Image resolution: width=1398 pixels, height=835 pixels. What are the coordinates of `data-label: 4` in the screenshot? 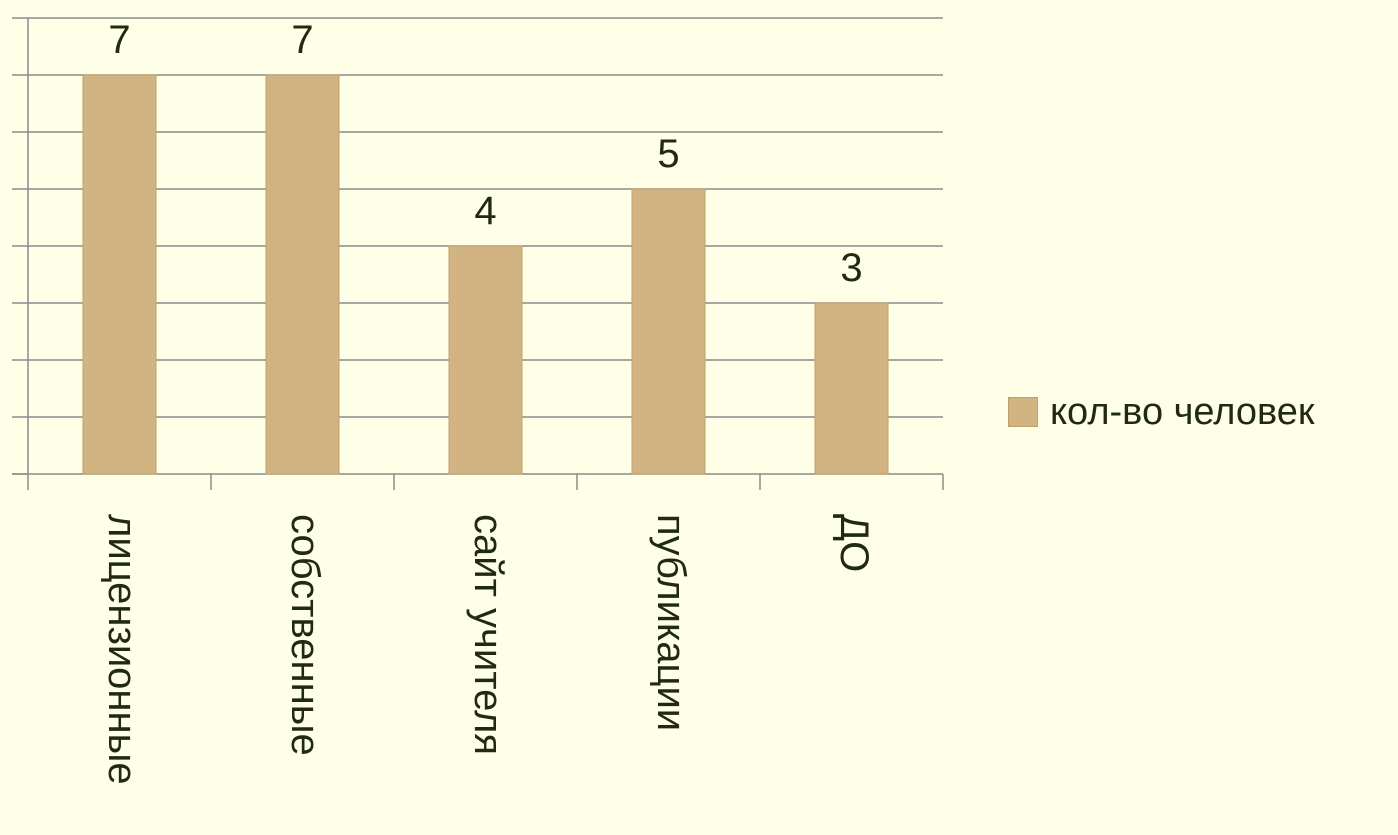 It's located at (485, 211).